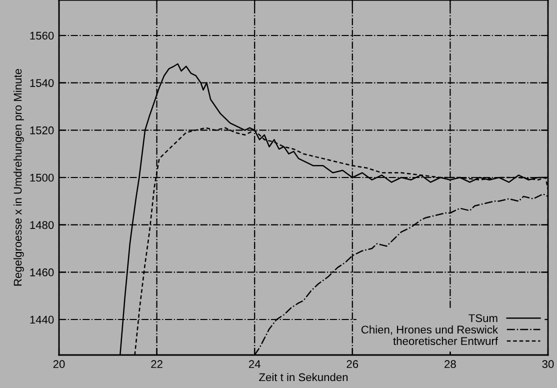 Image resolution: width=557 pixels, height=388 pixels. Describe the element at coordinates (42, 83) in the screenshot. I see `y-tick-label: 1540` at that location.